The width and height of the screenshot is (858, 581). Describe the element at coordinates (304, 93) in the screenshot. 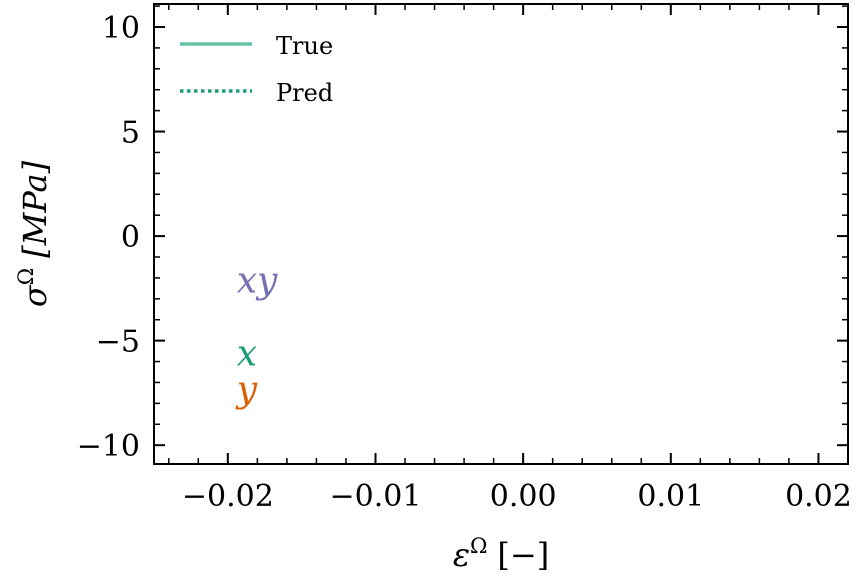

I see `legend-label-pred: Pred` at that location.